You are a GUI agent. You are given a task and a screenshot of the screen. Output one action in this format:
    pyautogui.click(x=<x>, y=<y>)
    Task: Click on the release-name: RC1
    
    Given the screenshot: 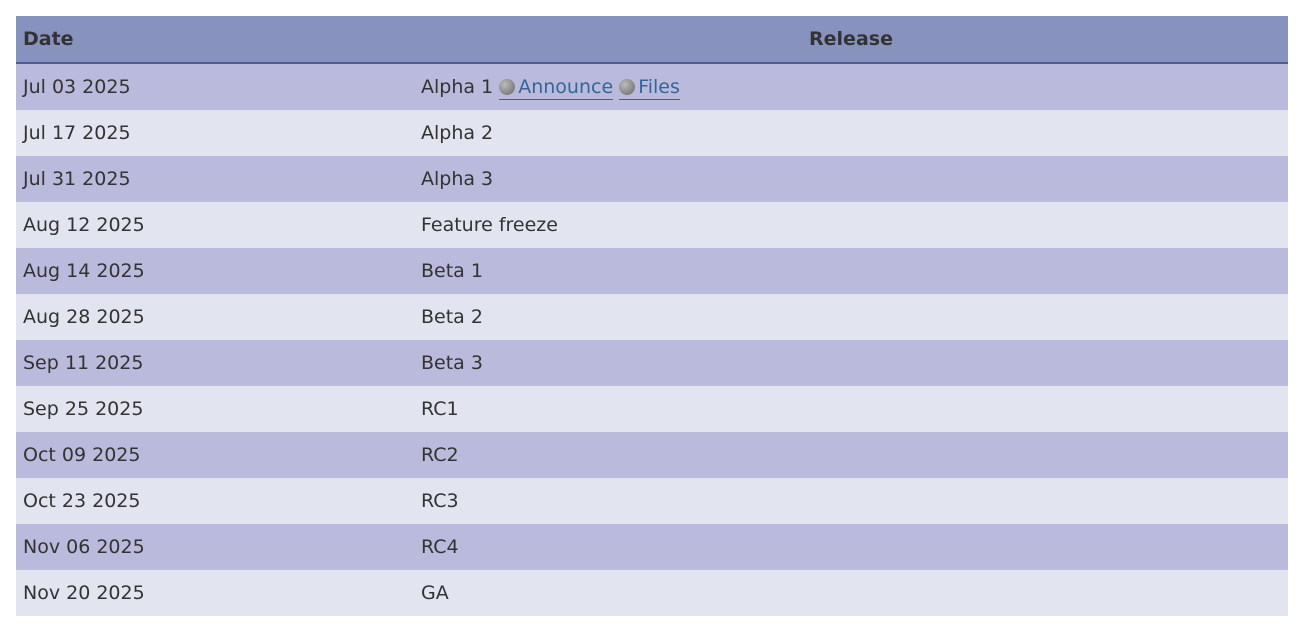 What is the action you would take?
    pyautogui.click(x=440, y=409)
    